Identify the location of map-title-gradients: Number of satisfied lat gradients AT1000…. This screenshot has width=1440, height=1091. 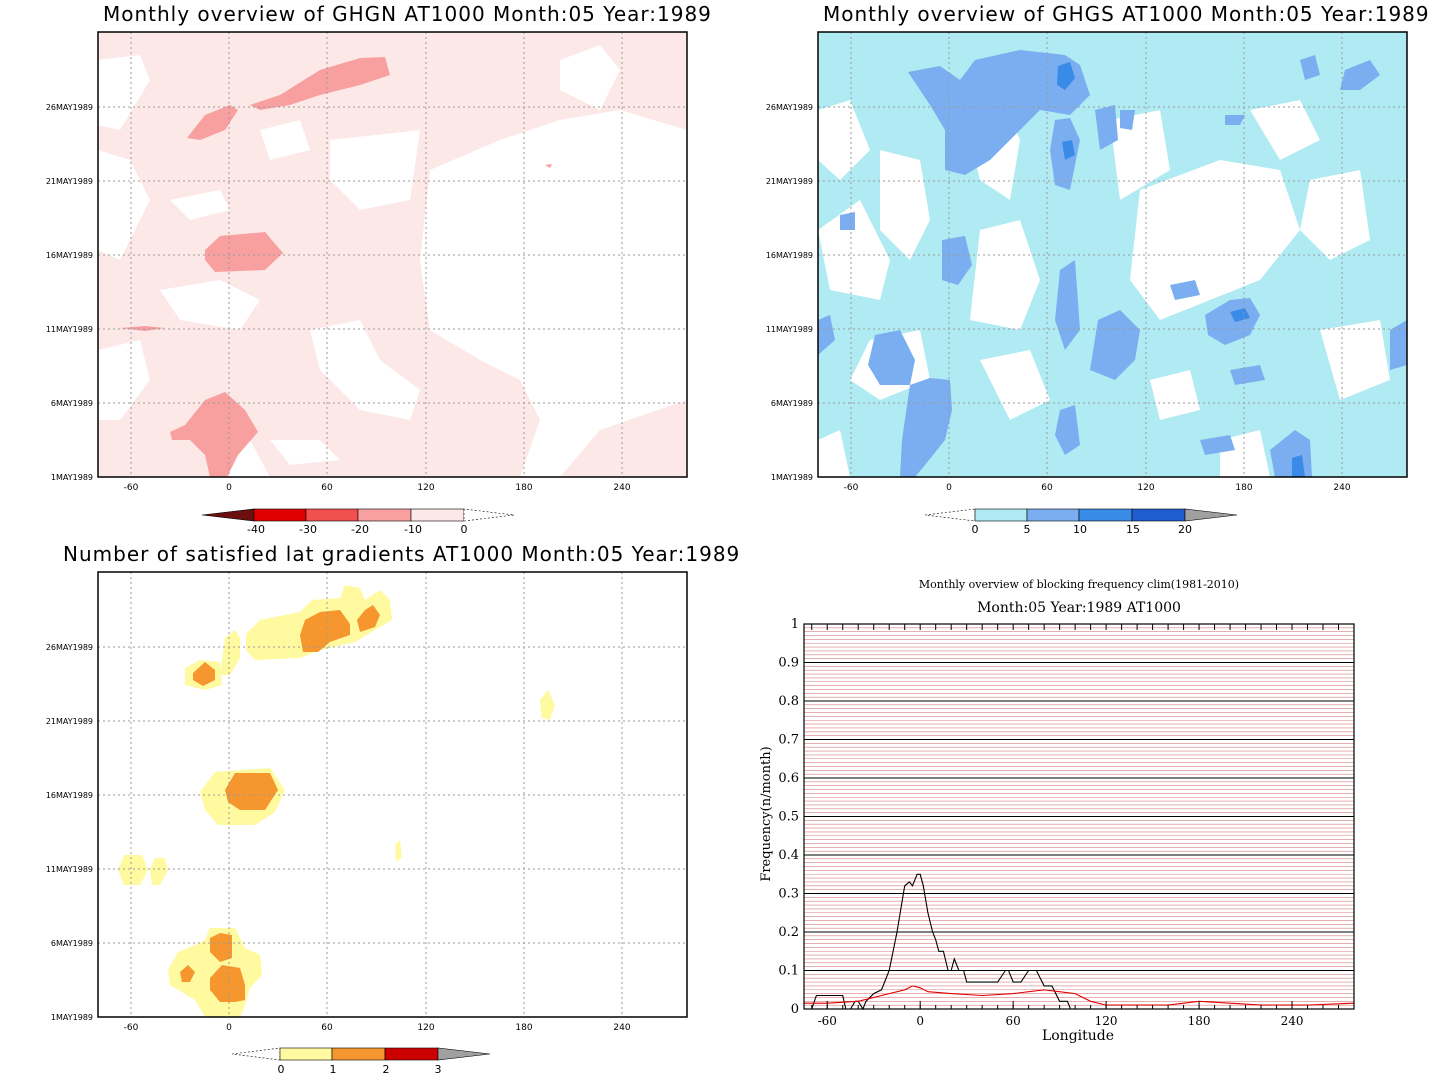
(402, 554).